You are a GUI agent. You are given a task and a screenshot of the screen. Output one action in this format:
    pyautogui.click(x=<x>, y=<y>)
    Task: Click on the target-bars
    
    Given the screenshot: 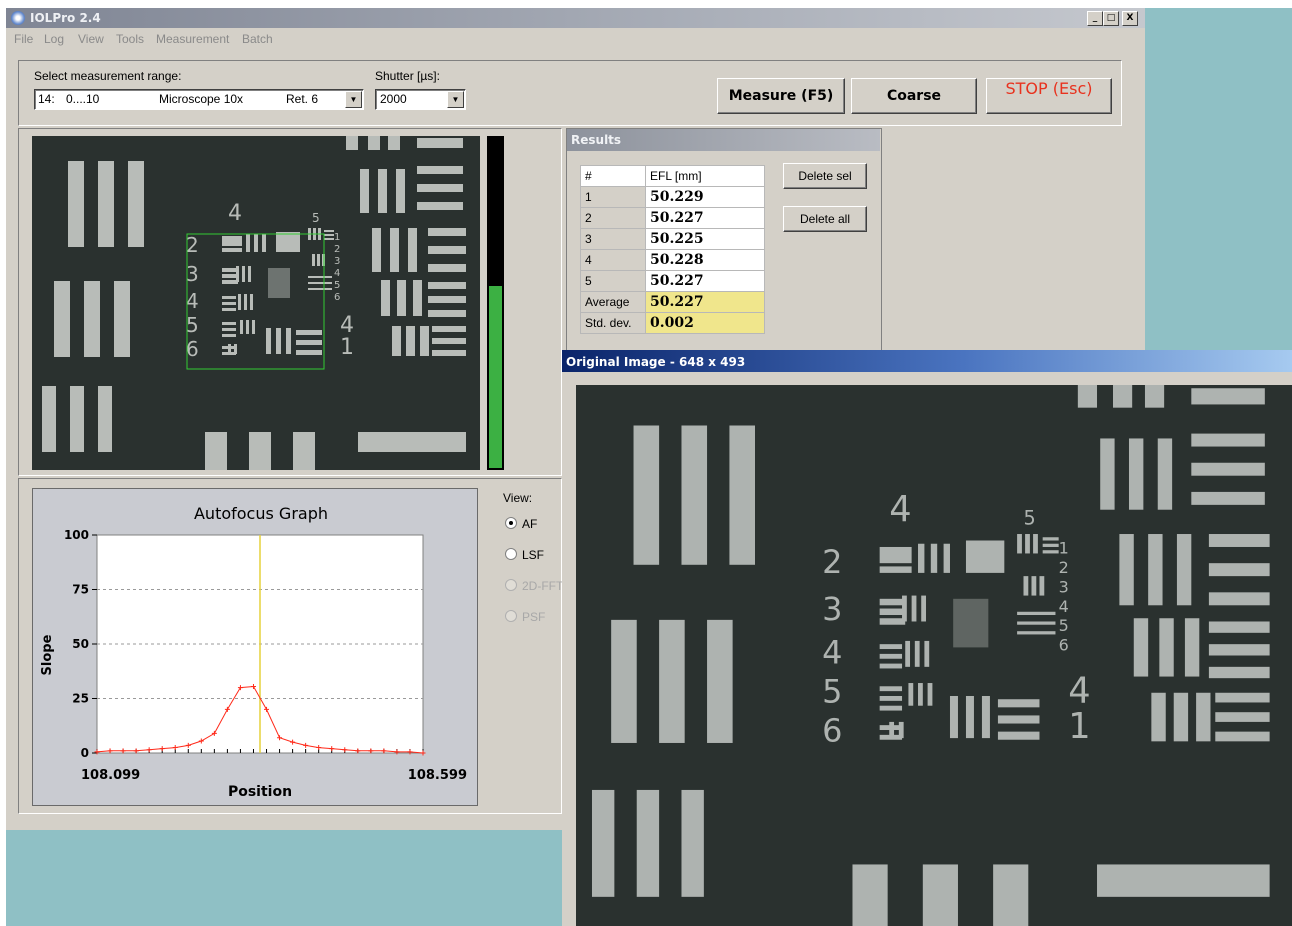 What is the action you would take?
    pyautogui.click(x=254, y=303)
    